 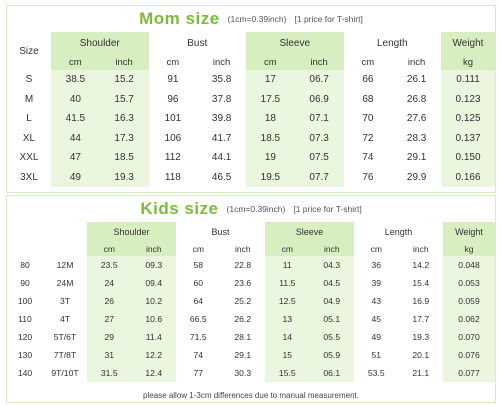 I want to click on kids-table-cell: 30.3, so click(x=243, y=373).